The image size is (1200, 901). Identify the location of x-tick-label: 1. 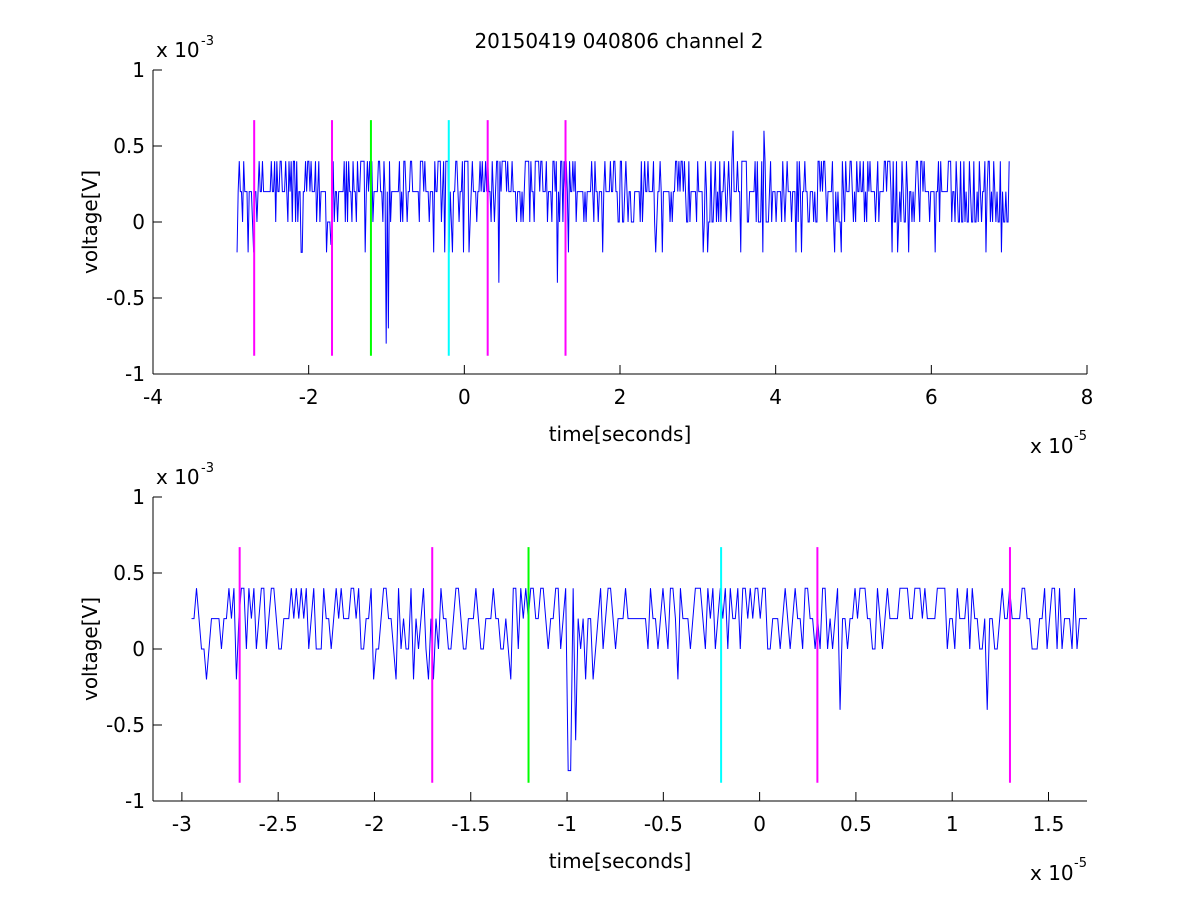
(952, 824).